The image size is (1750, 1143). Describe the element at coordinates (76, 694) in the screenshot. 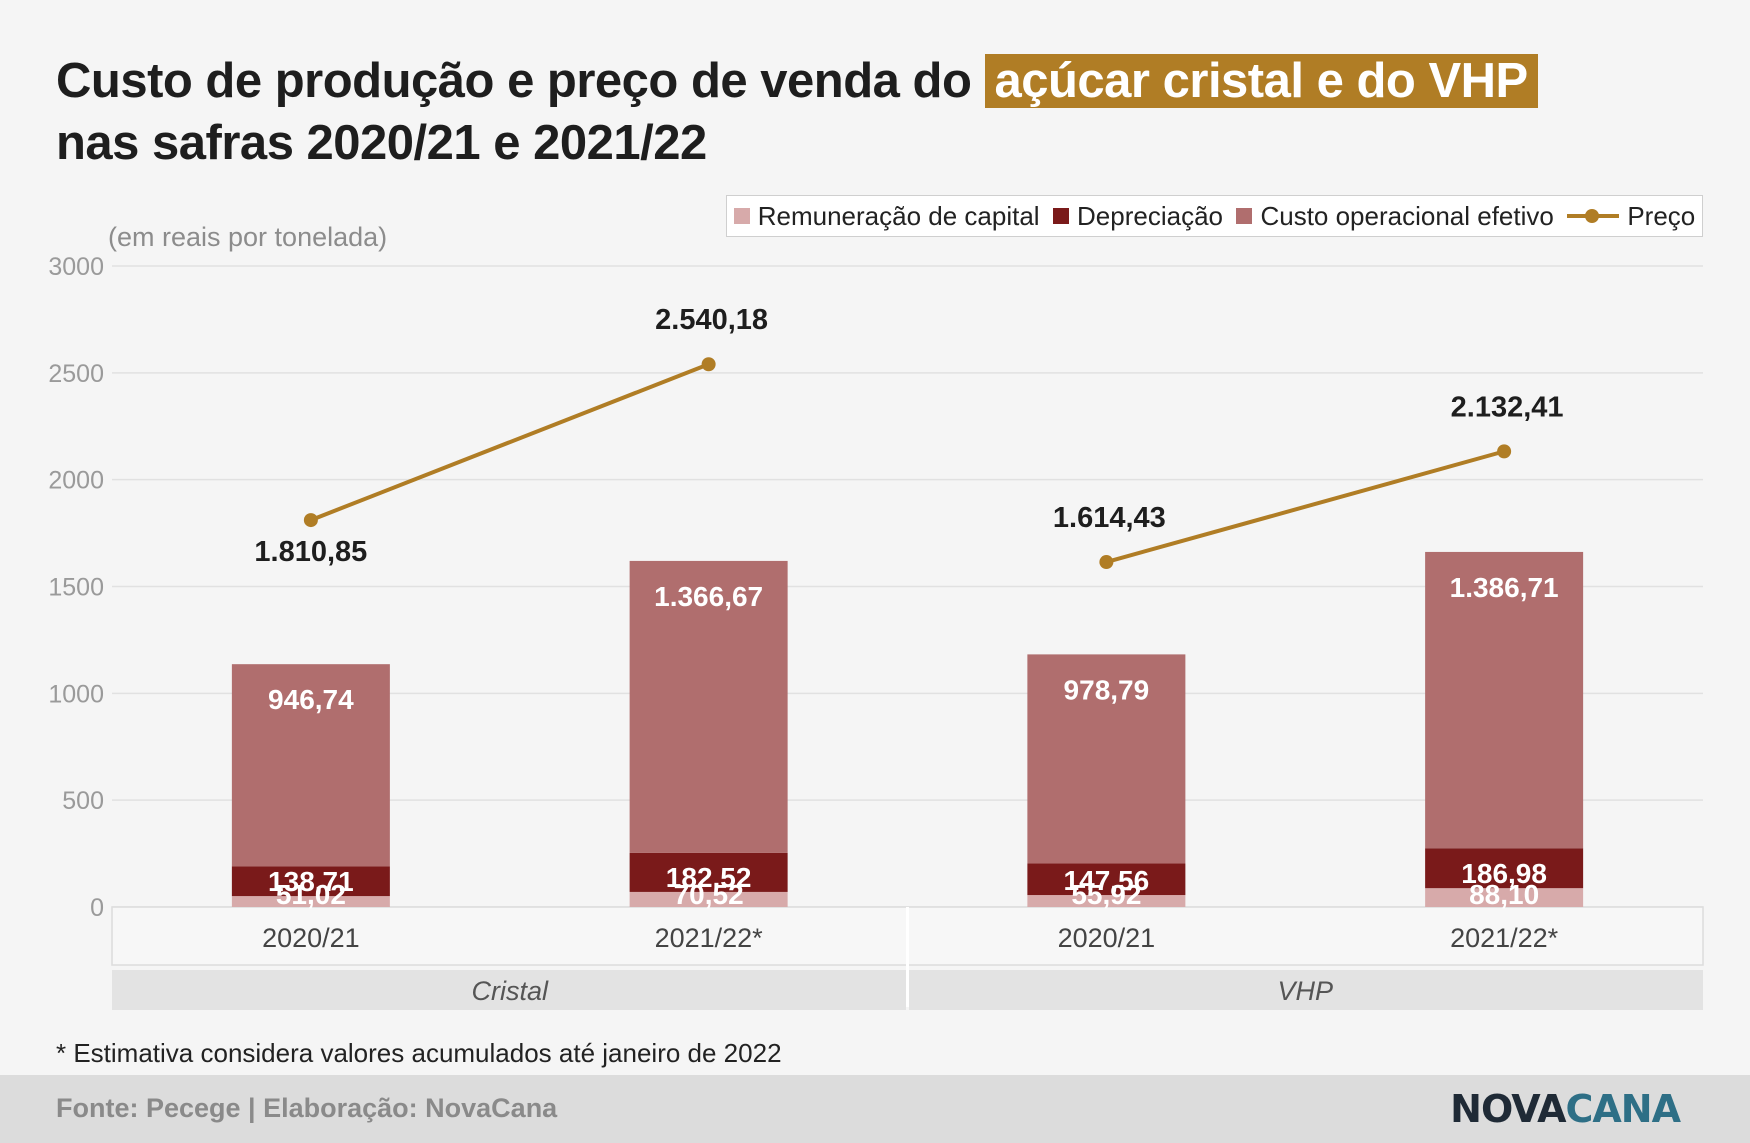

I see `y-tick-label: 1000` at that location.